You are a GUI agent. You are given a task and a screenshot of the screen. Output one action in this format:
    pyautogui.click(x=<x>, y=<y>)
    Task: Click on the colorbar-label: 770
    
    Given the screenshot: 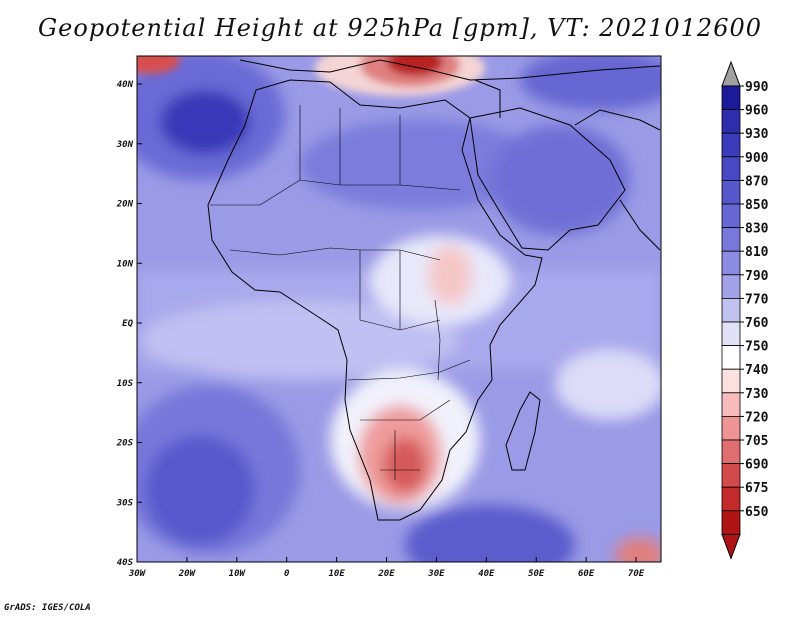 What is the action you would take?
    pyautogui.click(x=757, y=299)
    